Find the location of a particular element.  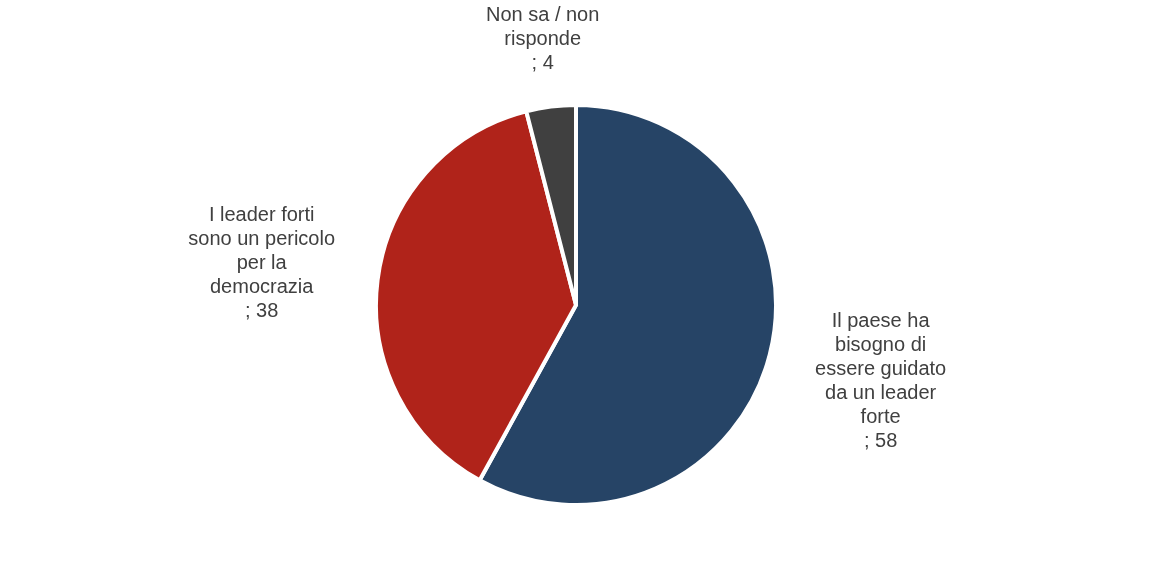

data-label: ; 4 is located at coordinates (542, 62).